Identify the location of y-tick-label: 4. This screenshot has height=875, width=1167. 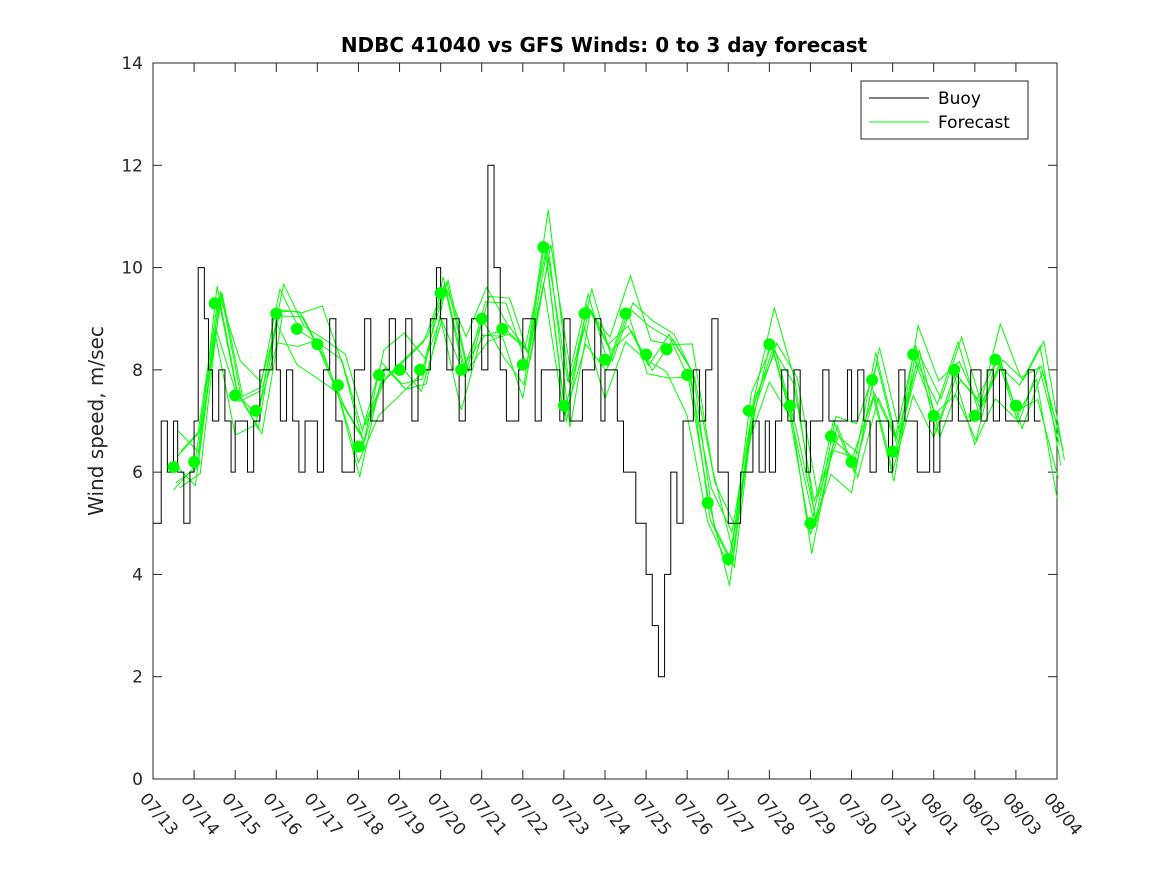
(137, 575).